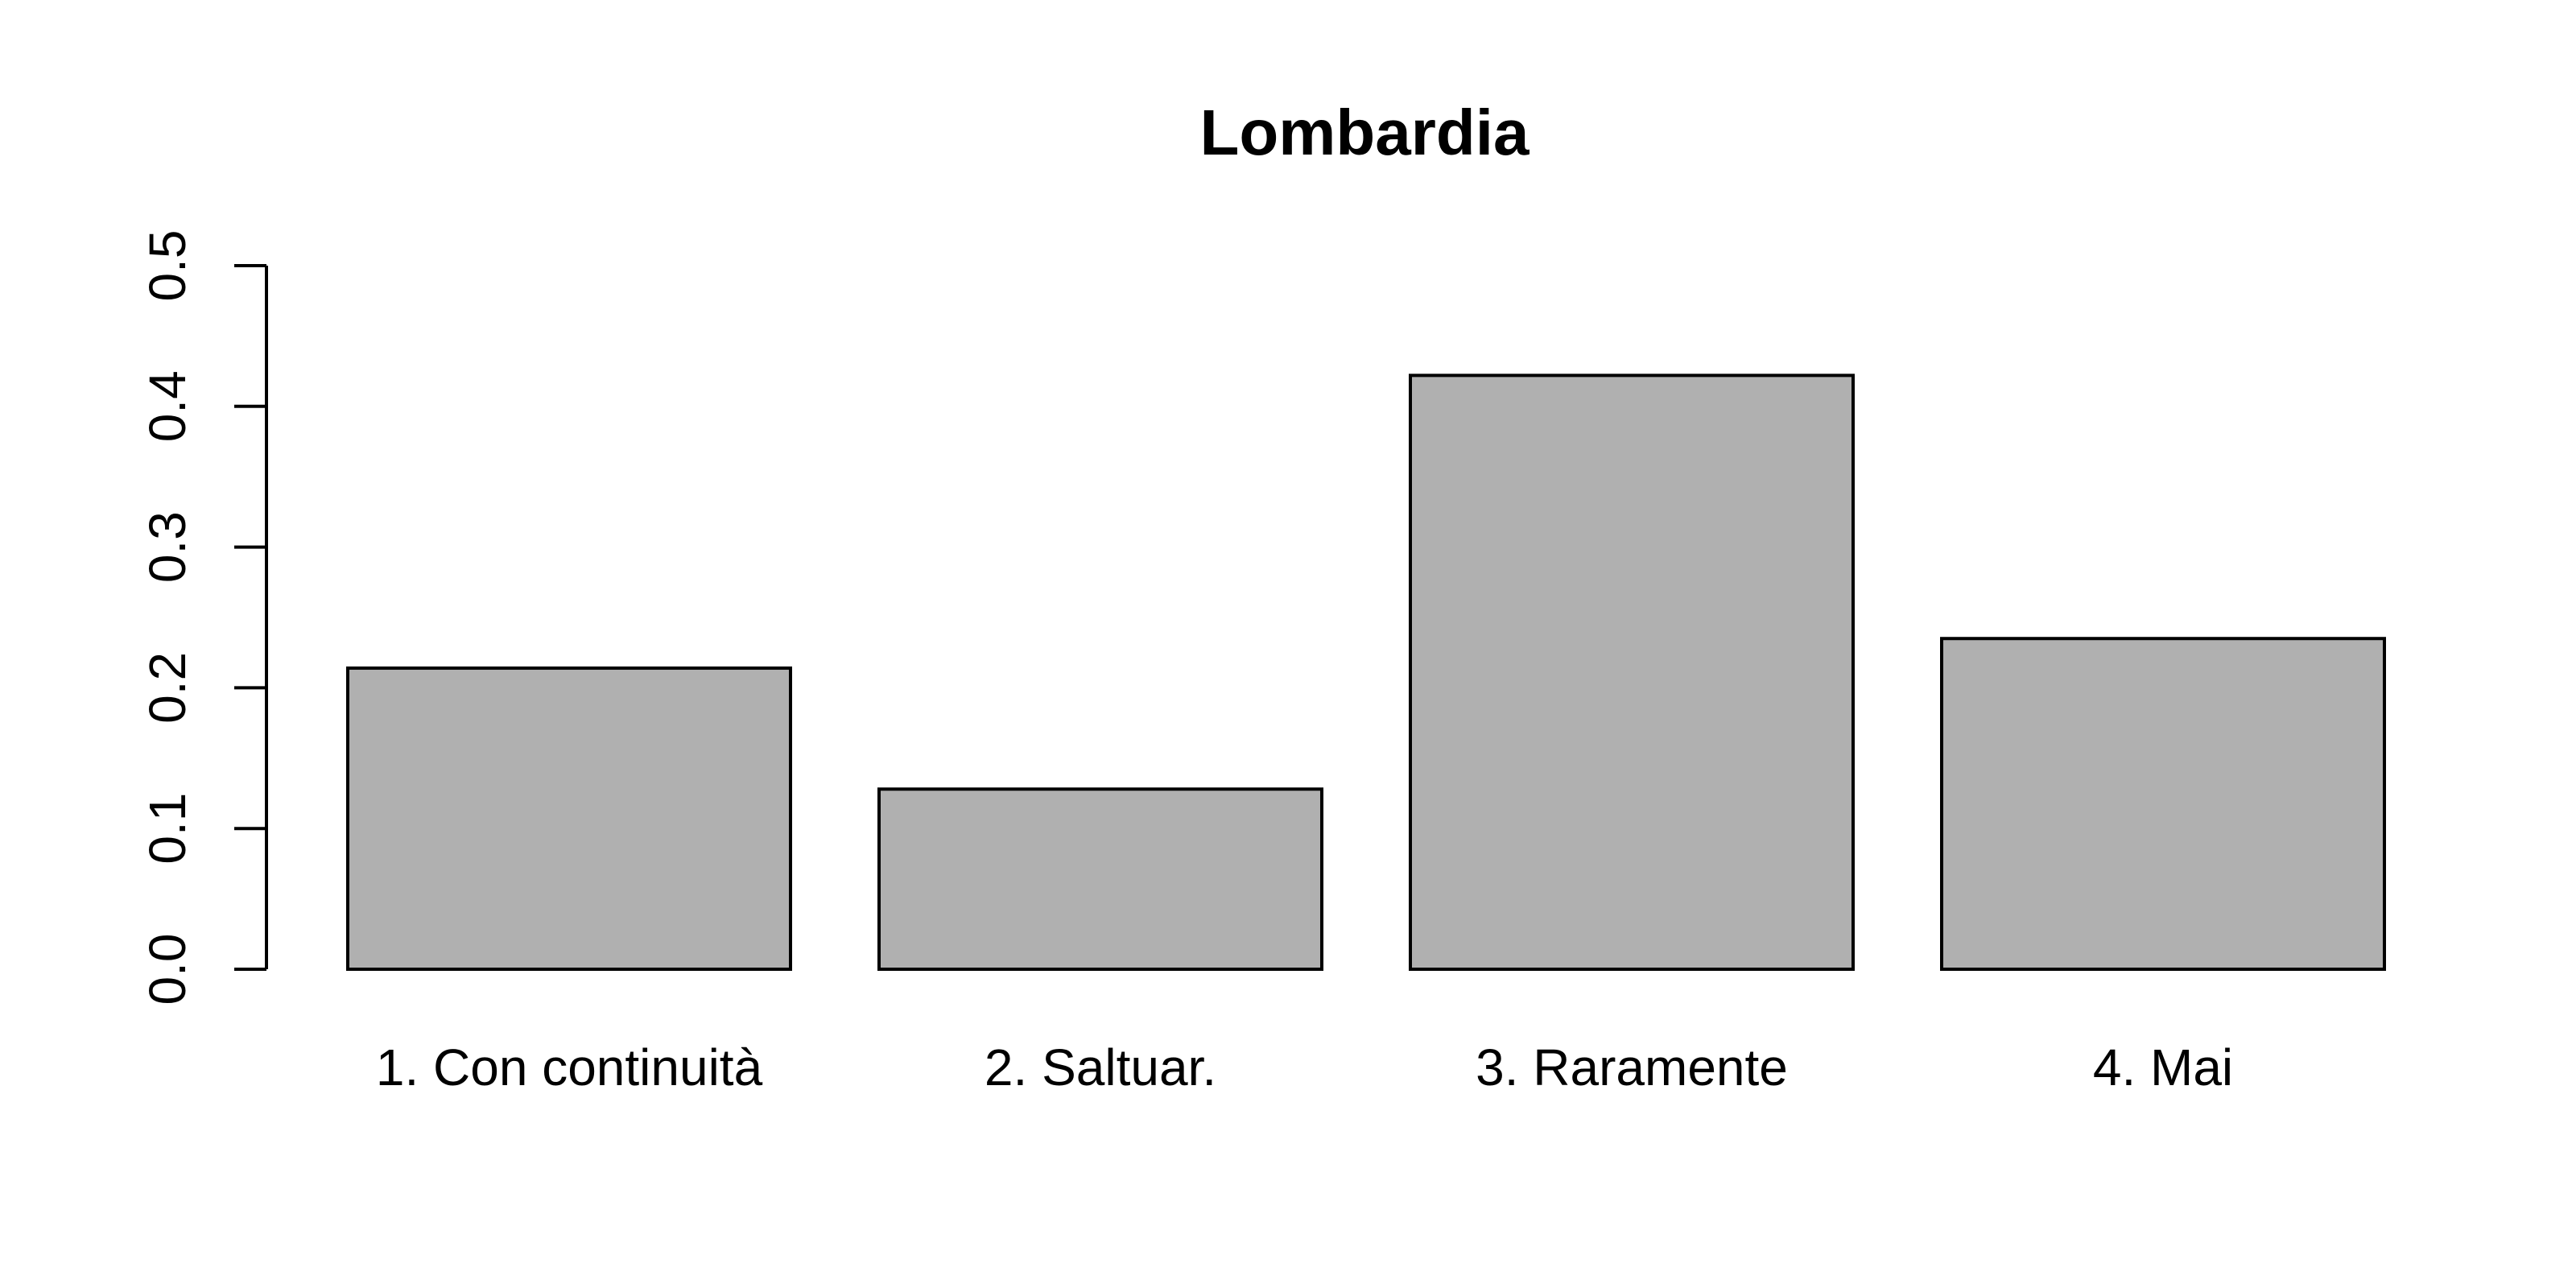 This screenshot has width=2576, height=1288. What do you see at coordinates (167, 266) in the screenshot?
I see `y-tick-label: 0.5` at bounding box center [167, 266].